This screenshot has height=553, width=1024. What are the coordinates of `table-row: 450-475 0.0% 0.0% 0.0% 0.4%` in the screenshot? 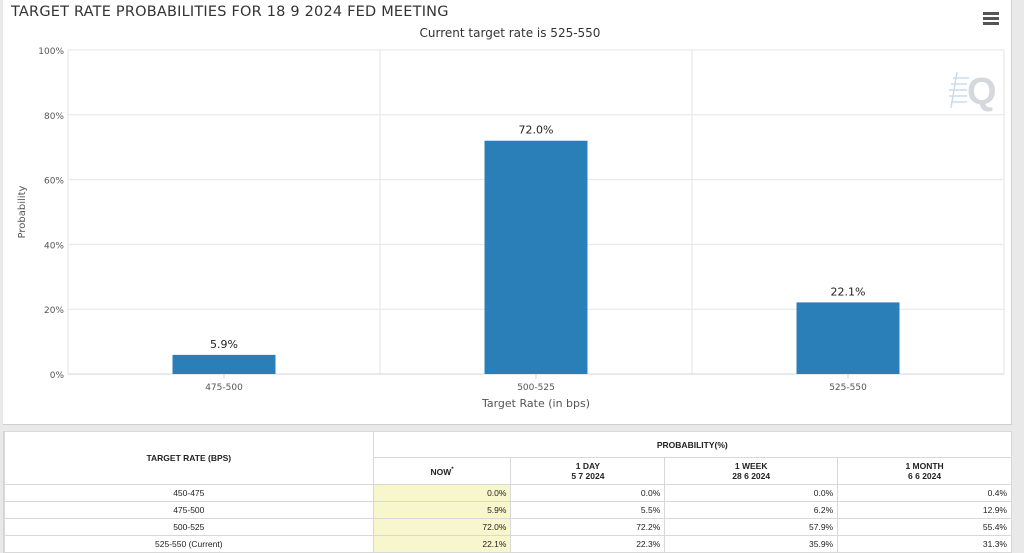 It's located at (508, 493).